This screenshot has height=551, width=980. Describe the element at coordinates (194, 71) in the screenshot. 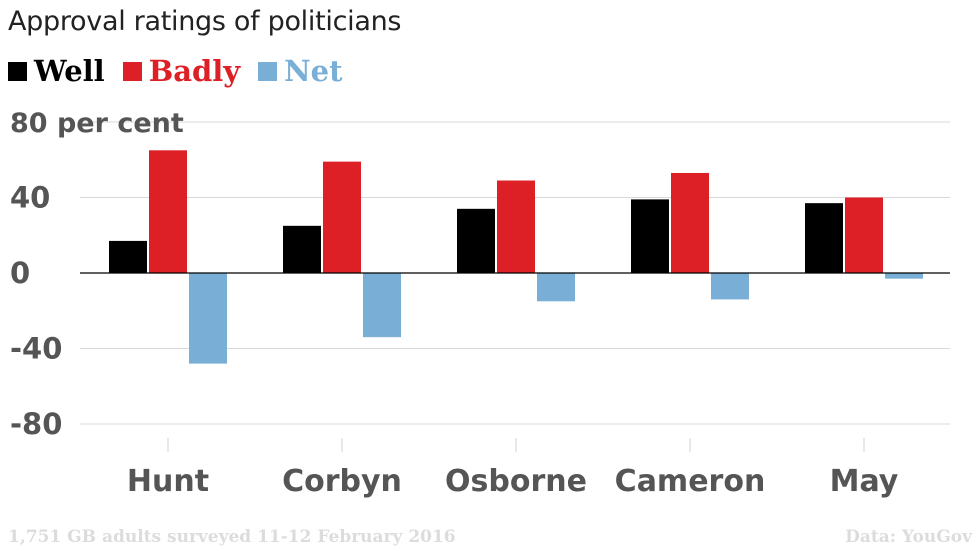

I see `legend-label-badly: Badly` at that location.